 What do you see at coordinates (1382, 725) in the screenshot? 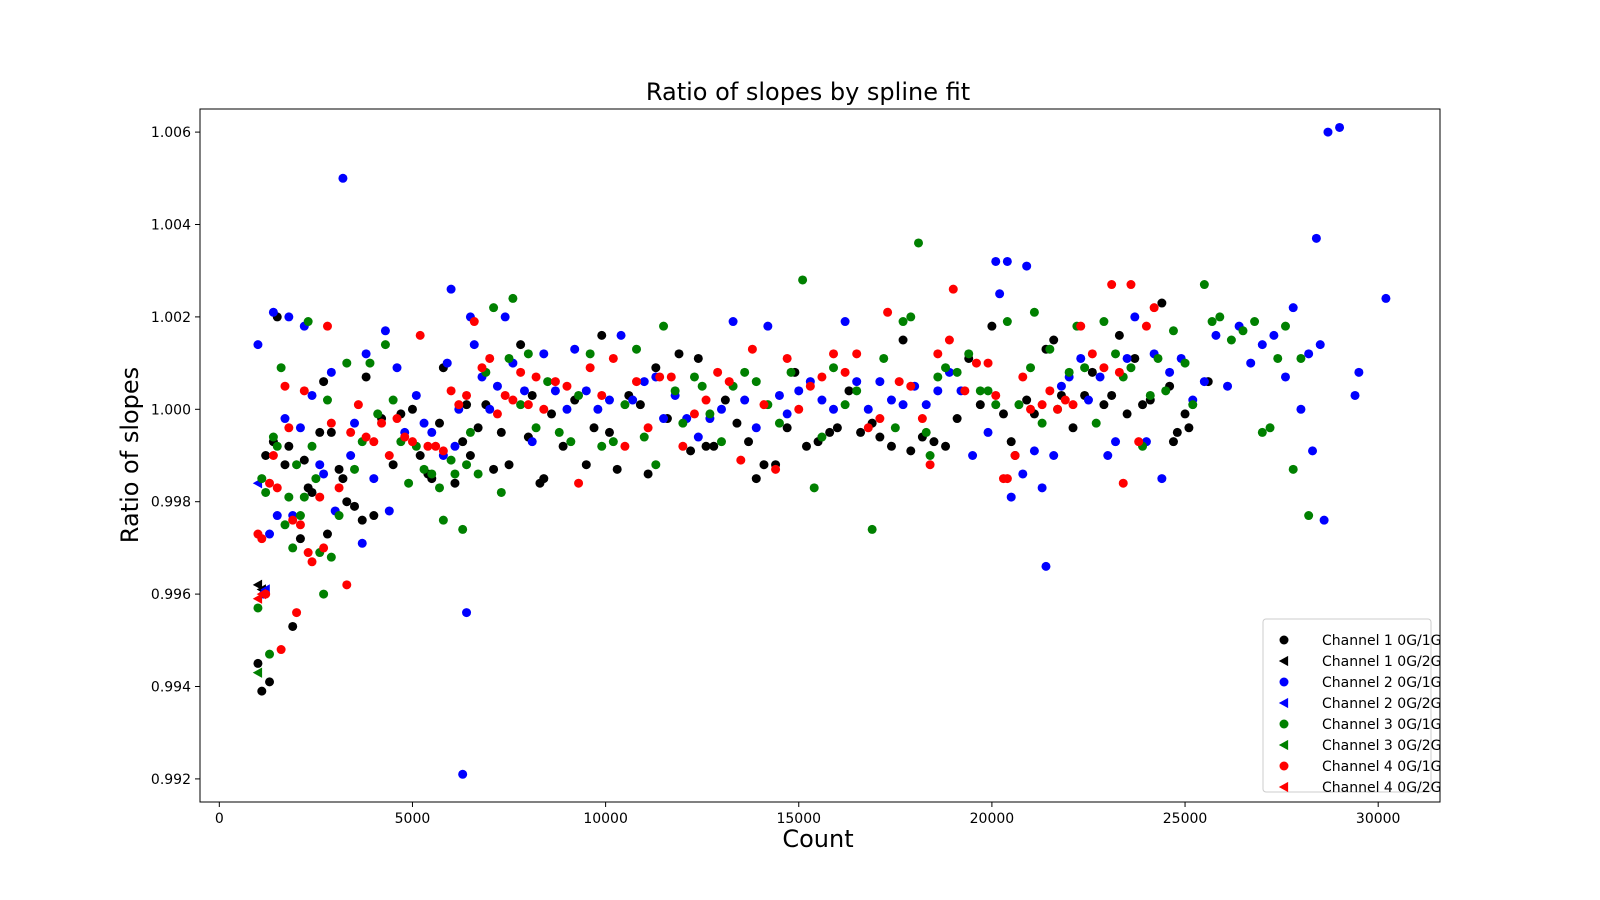
I see `legend-label: Channel 3 0G/1G` at bounding box center [1382, 725].